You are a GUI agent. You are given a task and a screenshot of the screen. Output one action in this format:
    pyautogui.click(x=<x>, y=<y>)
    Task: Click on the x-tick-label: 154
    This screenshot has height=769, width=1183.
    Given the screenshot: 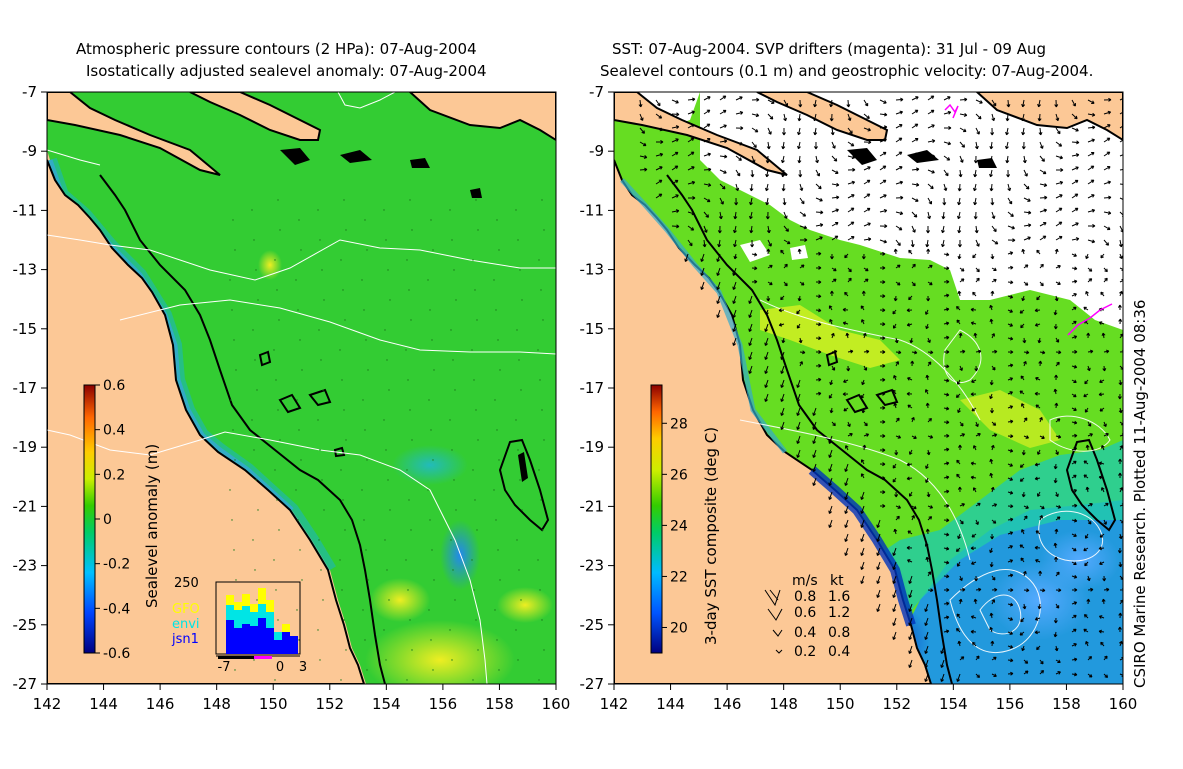 What is the action you would take?
    pyautogui.click(x=953, y=704)
    